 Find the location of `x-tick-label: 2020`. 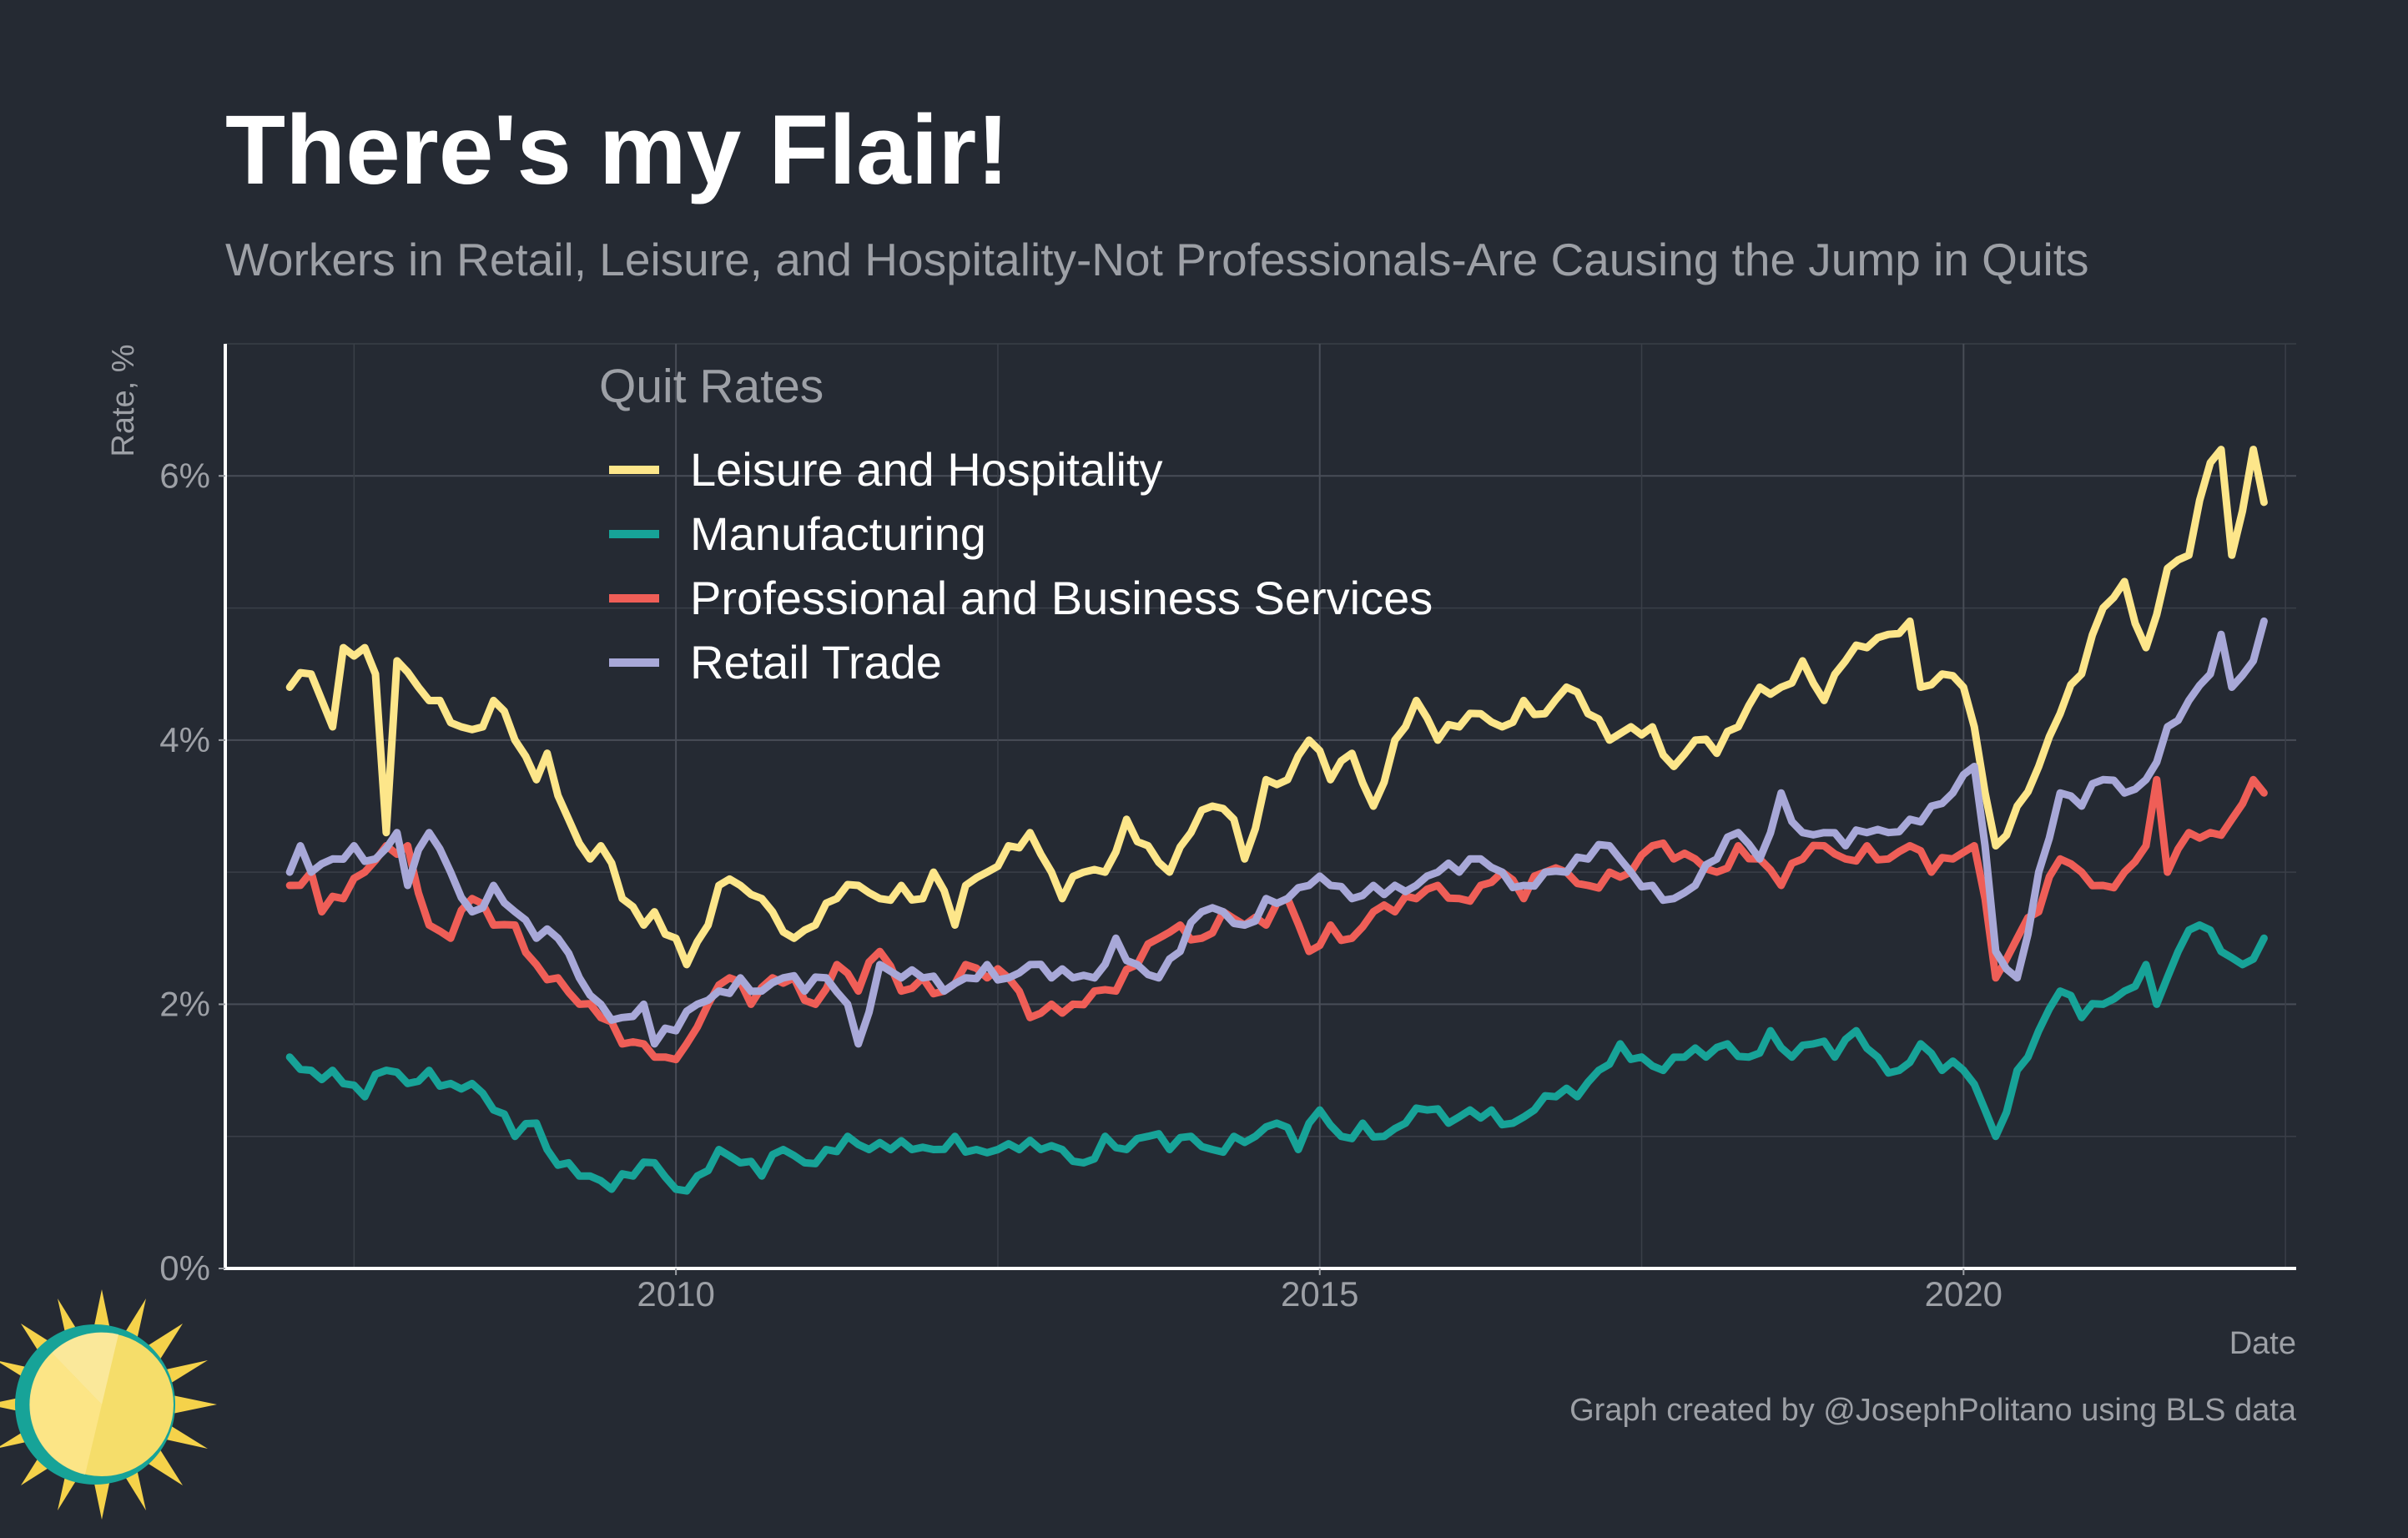

x-tick-label: 2020 is located at coordinates (1963, 1294).